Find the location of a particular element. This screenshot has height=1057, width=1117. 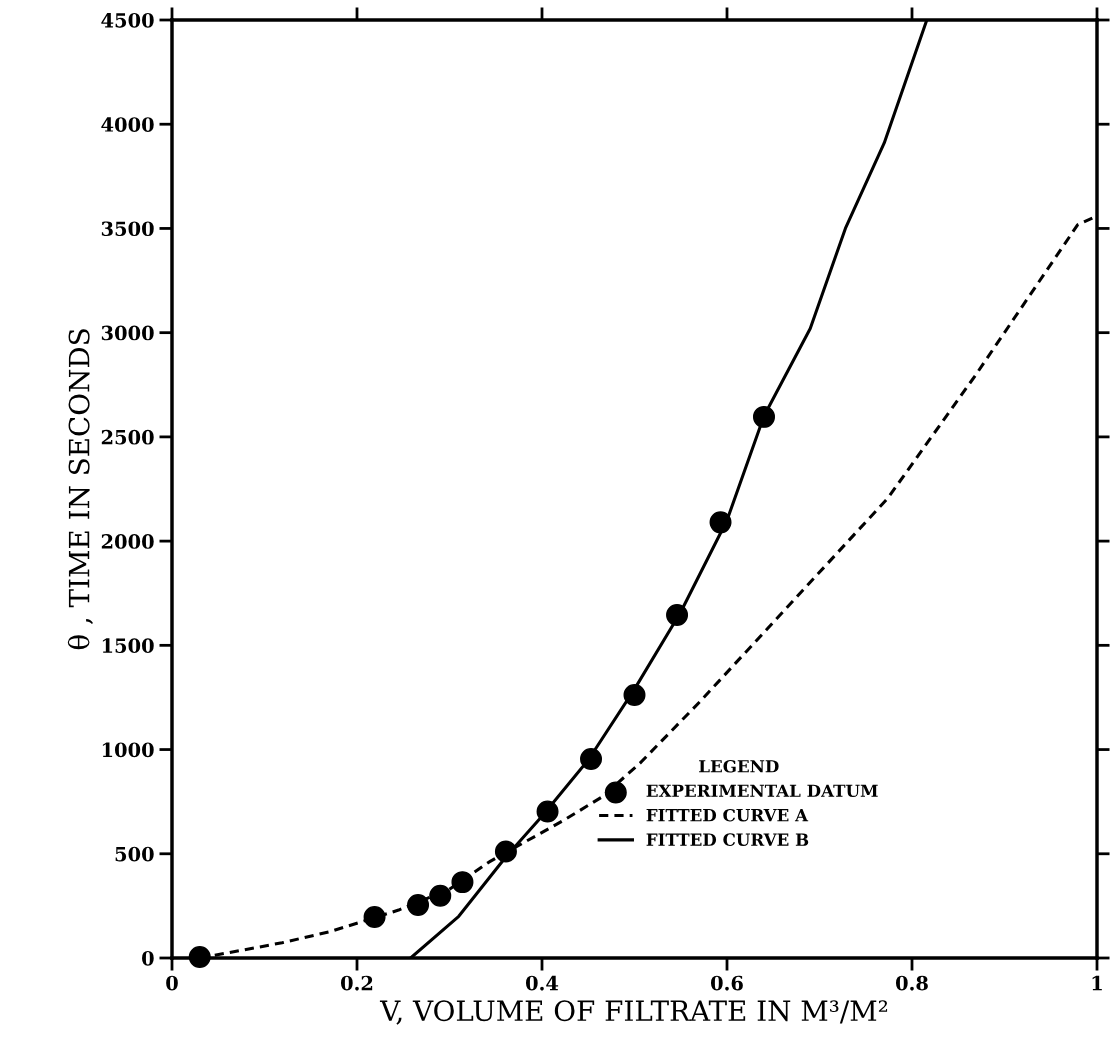

y-tick-label: 3500 is located at coordinates (127, 229).